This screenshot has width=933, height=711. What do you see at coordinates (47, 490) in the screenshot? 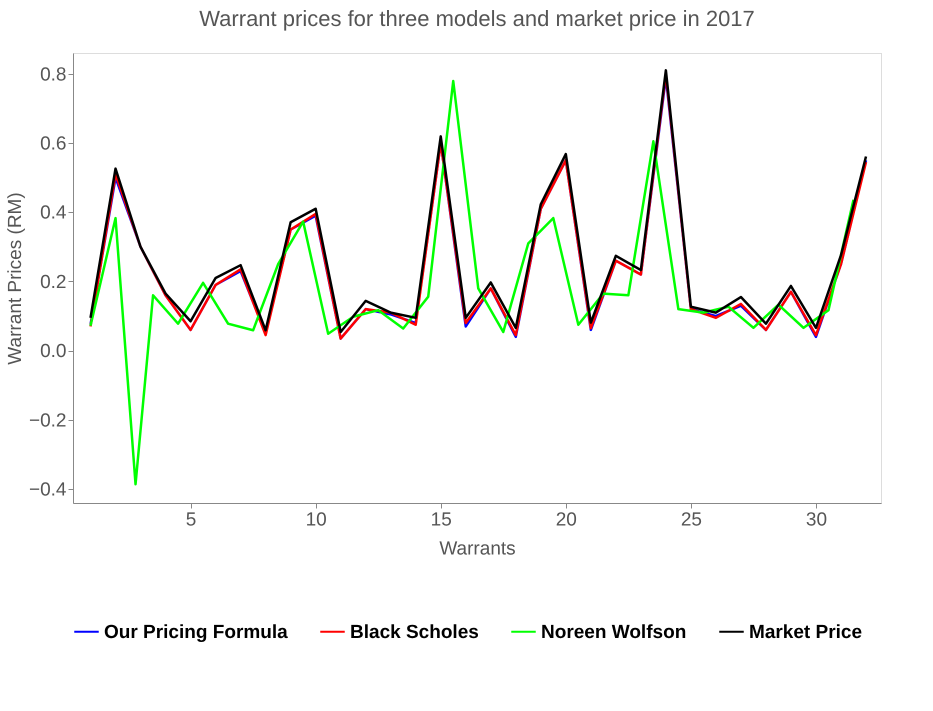
I see `y-tick-label: −0.4` at bounding box center [47, 490].